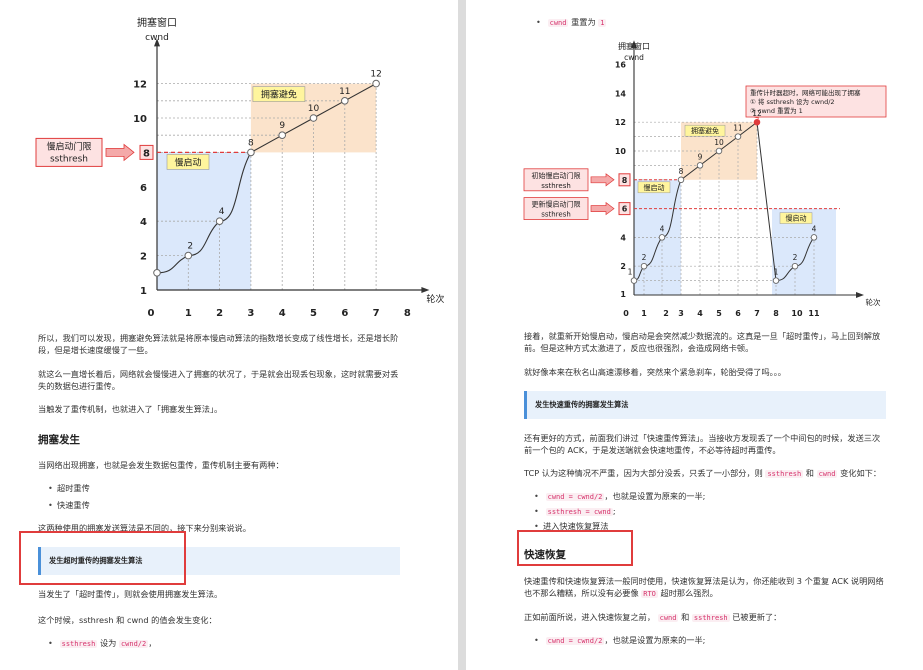 This screenshot has width=923, height=670. What do you see at coordinates (219, 561) in the screenshot?
I see `subheading-block: 发生超时重传的拥塞发生算法` at bounding box center [219, 561].